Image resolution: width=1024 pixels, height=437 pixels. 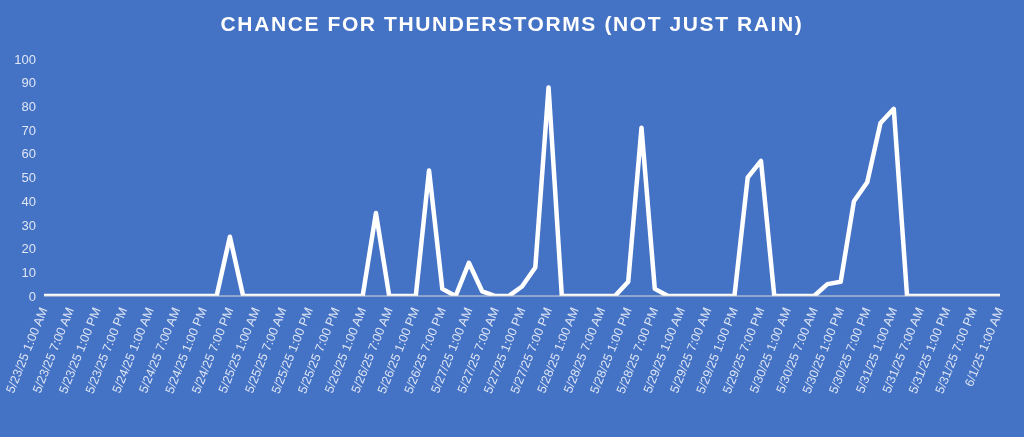 What do you see at coordinates (28, 130) in the screenshot?
I see `y-tick-label: 70` at bounding box center [28, 130].